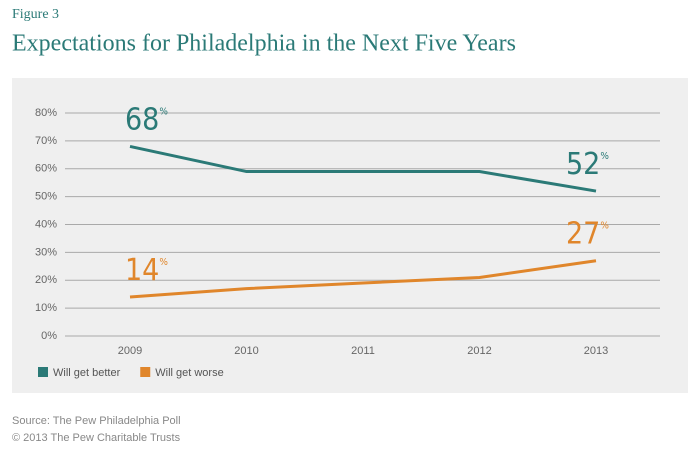 Image resolution: width=700 pixels, height=464 pixels. Describe the element at coordinates (587, 233) in the screenshot. I see `data-label: 27%` at that location.